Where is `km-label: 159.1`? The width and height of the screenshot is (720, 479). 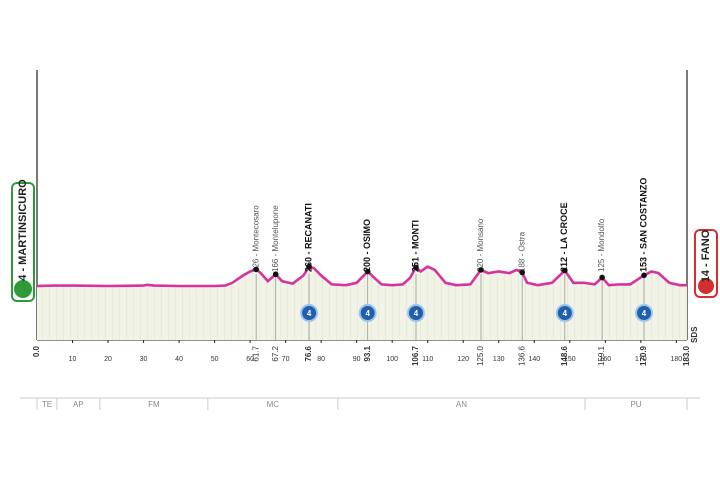
km-label: 159.1 is located at coordinates (601, 355).